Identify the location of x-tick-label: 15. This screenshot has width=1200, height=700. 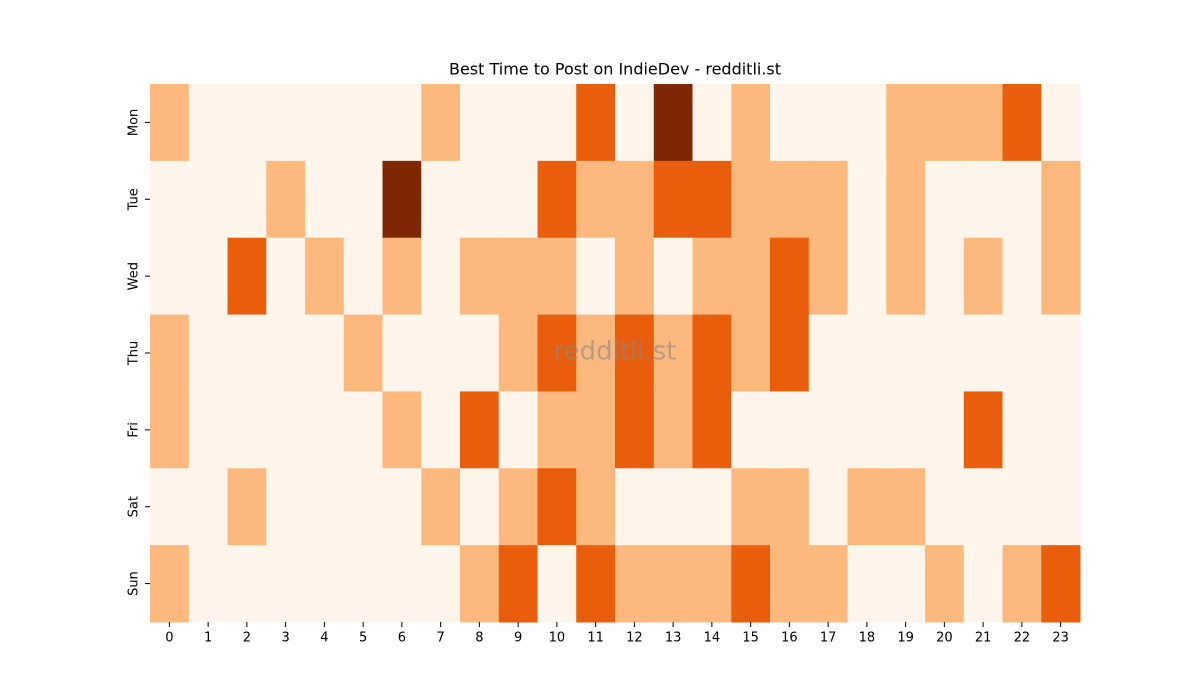
(750, 638).